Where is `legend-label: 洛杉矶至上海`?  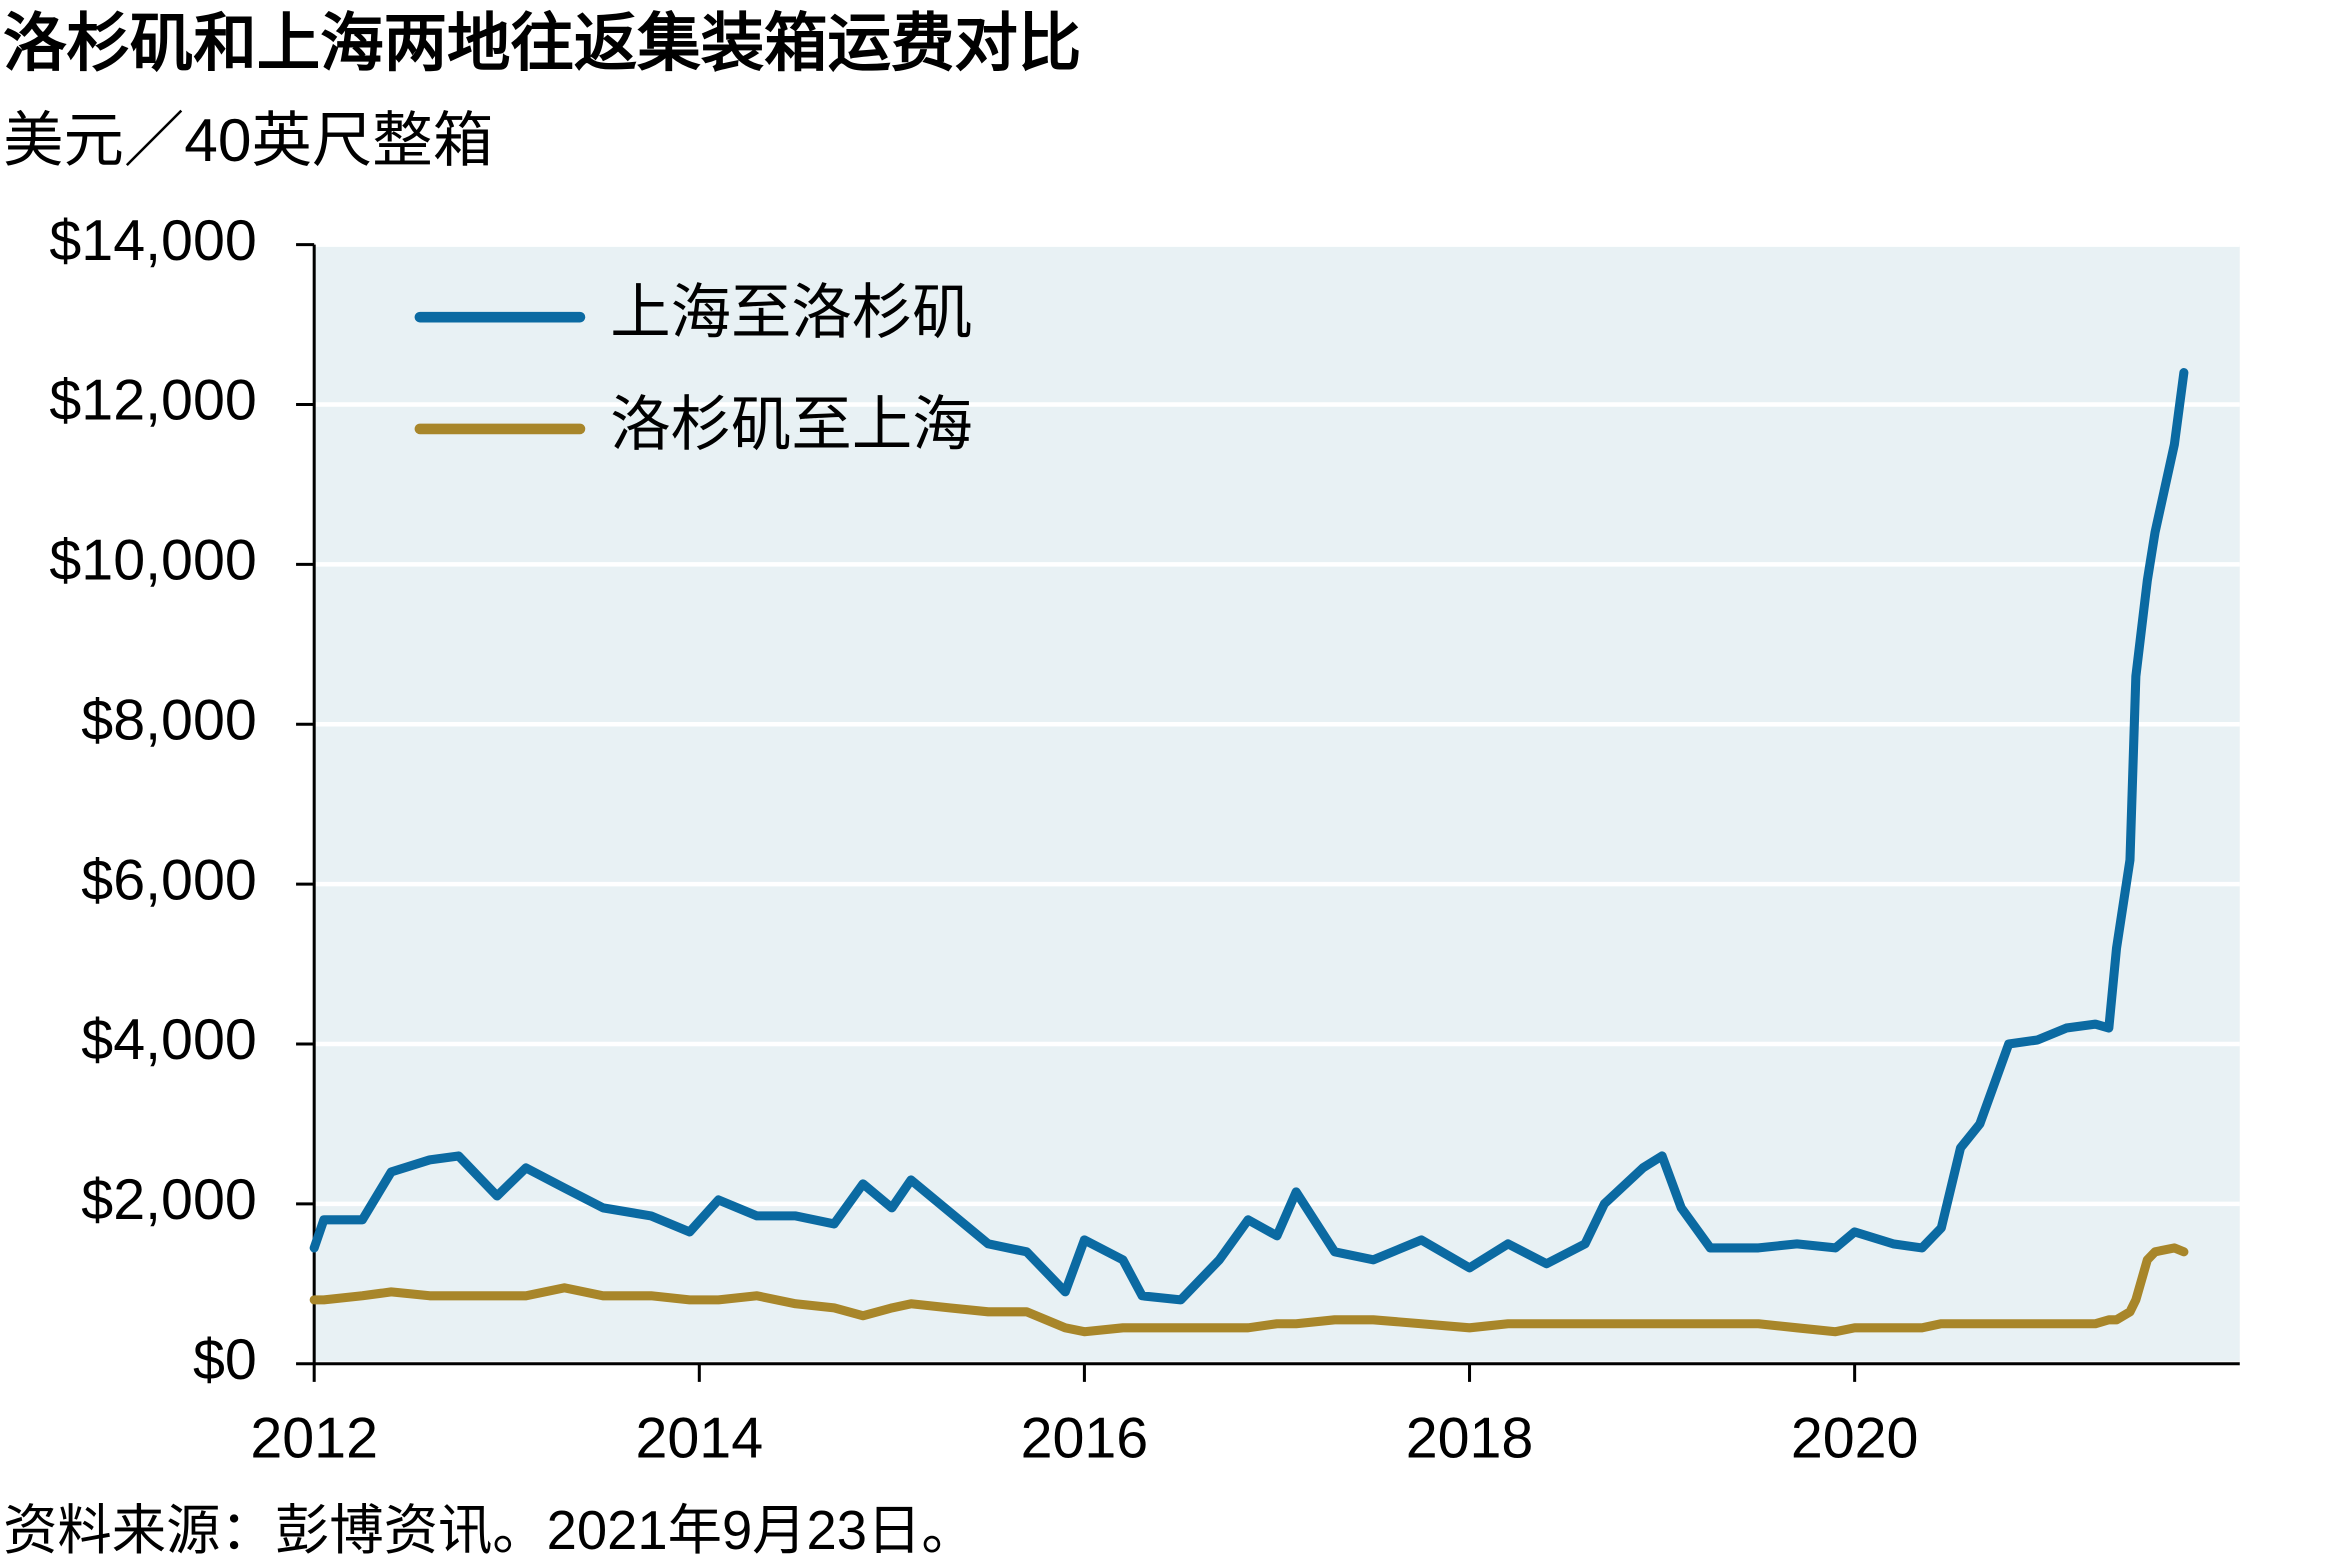
legend-label: 洛杉矶至上海 is located at coordinates (791, 424).